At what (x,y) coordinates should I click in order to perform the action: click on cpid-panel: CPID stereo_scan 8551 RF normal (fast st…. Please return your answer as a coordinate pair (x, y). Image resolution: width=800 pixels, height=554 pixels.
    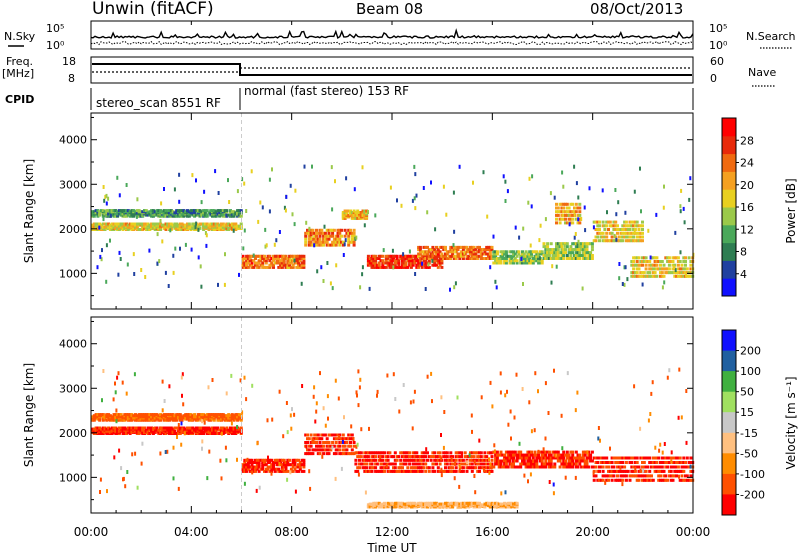
    Looking at the image, I should click on (349, 97).